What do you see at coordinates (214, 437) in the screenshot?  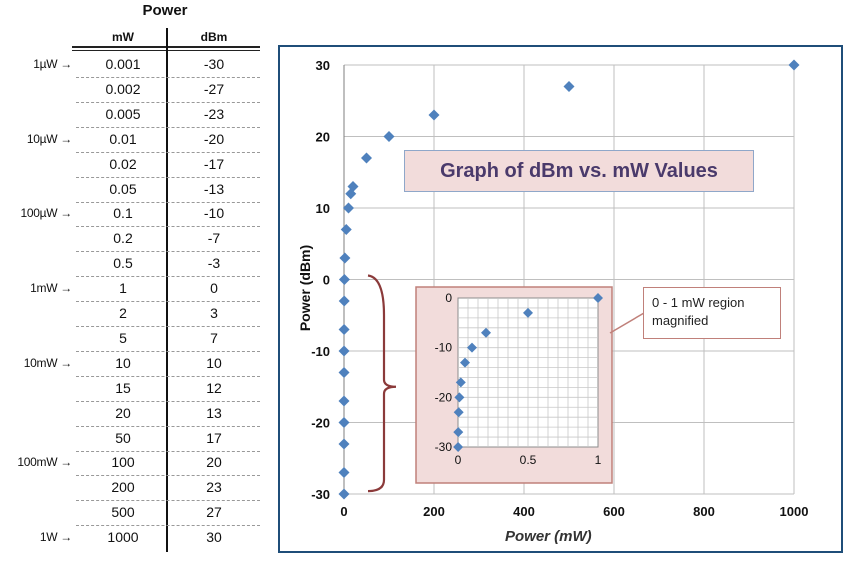 I see `cell-dbm: 17` at bounding box center [214, 437].